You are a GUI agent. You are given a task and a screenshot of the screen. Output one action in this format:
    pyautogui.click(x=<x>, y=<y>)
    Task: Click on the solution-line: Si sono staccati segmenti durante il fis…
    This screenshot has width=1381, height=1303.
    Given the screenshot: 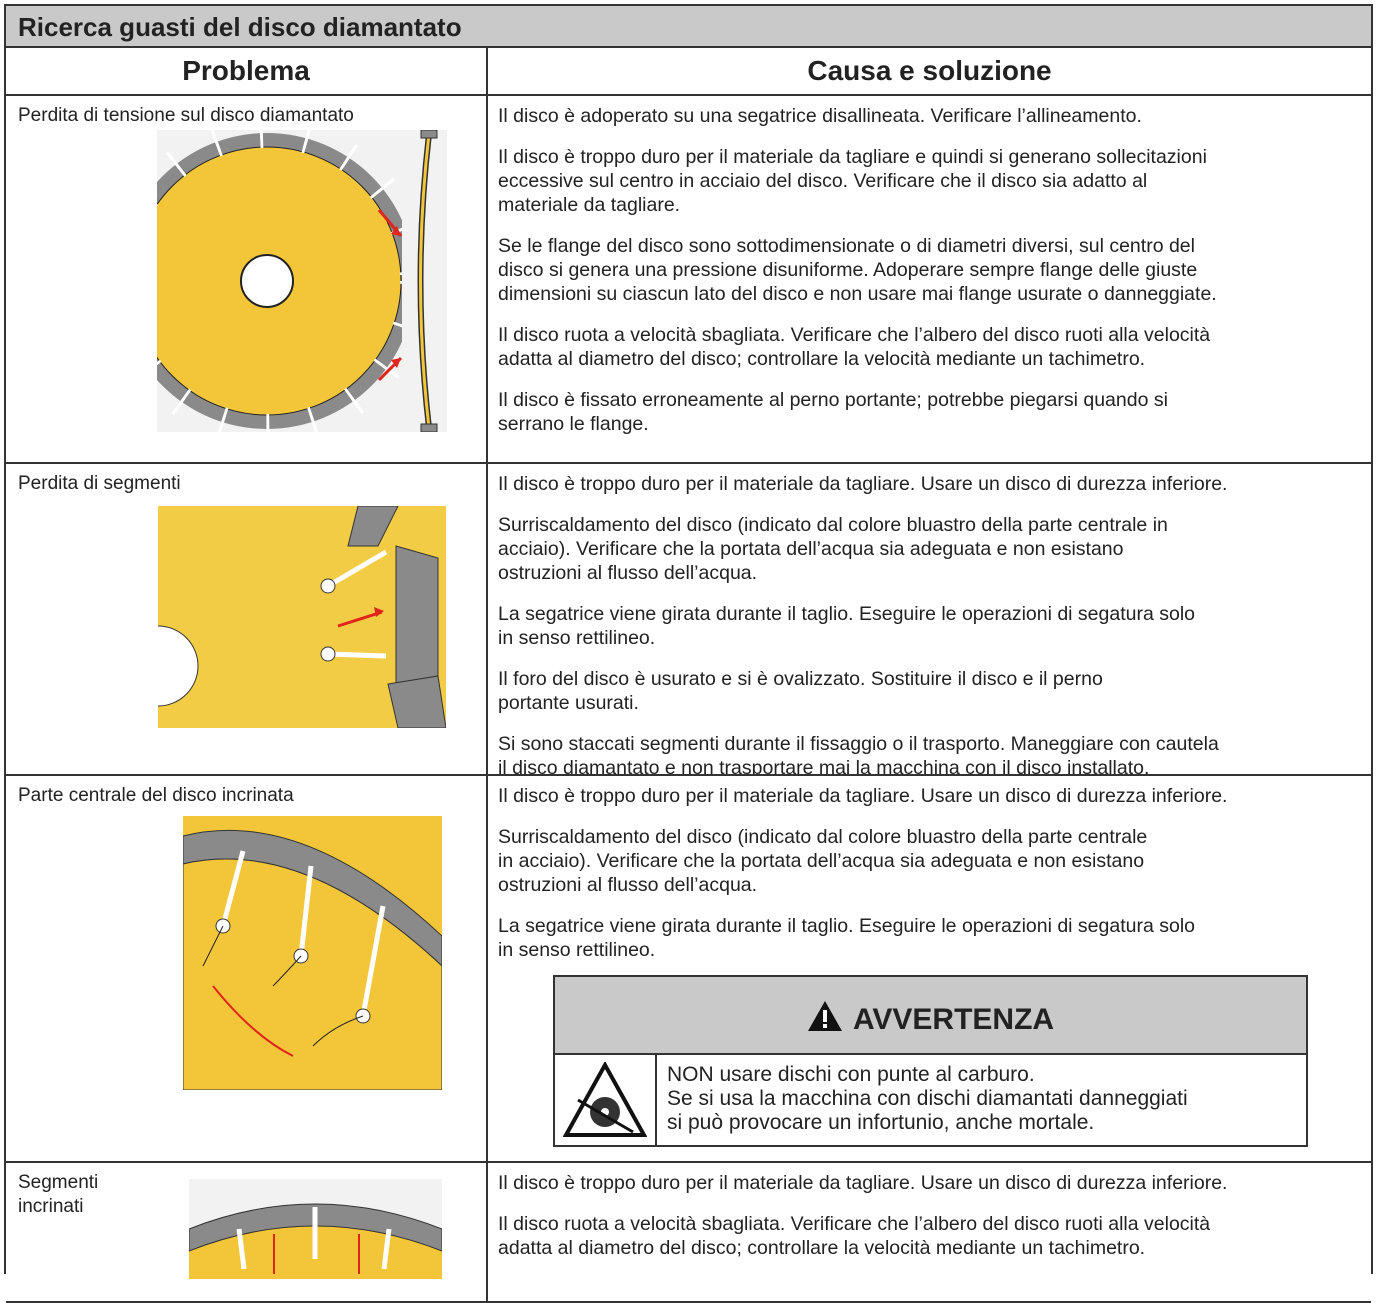 What is the action you would take?
    pyautogui.click(x=858, y=744)
    